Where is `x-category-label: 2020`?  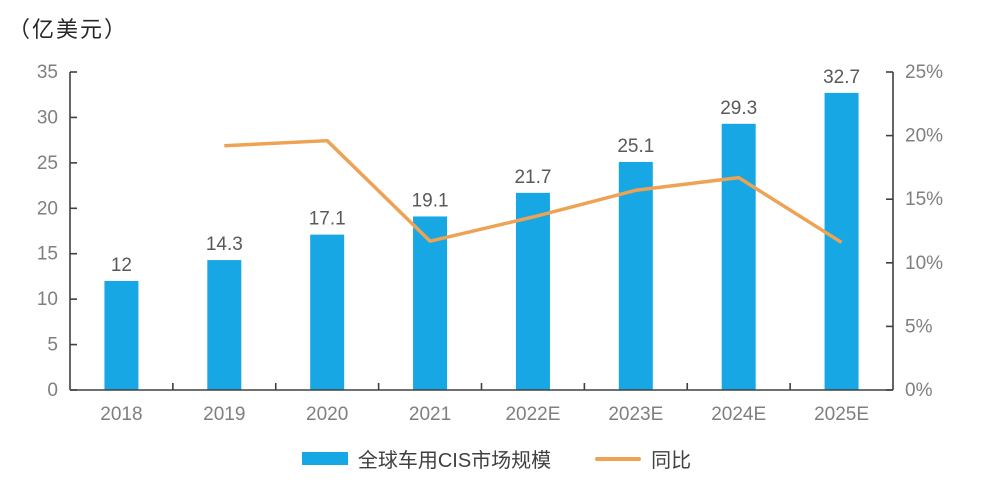
x-category-label: 2020 is located at coordinates (327, 414).